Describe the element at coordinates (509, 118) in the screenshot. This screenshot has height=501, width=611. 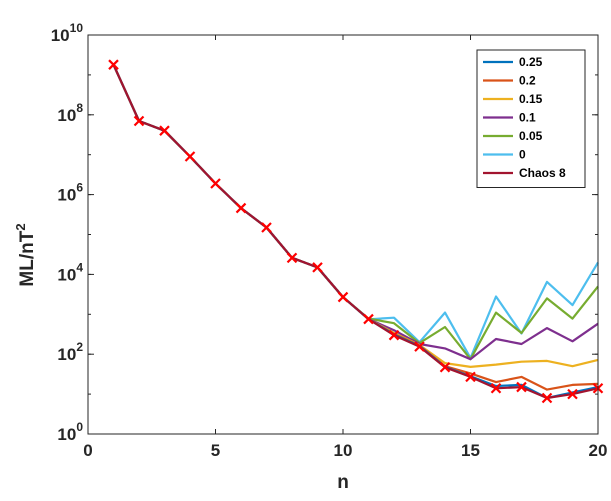
I see `legend-entry: 0.1` at that location.